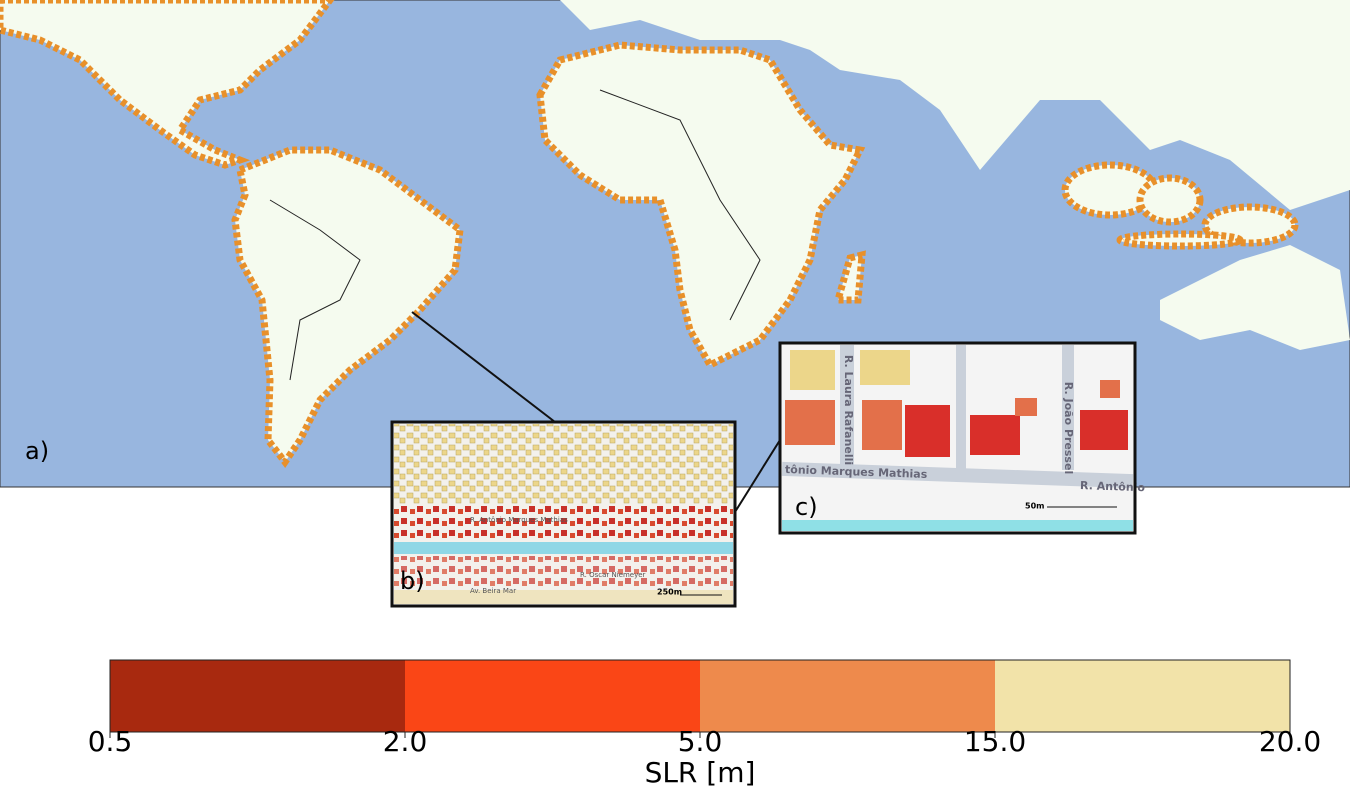  Describe the element at coordinates (563, 464) in the screenshot. I see `buildings-low-risk` at that location.